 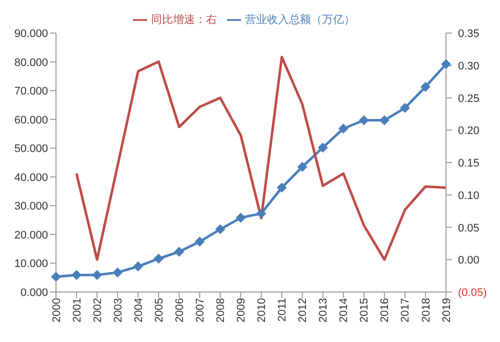 I want to click on legend-label: 同比增速：右, so click(x=184, y=20).